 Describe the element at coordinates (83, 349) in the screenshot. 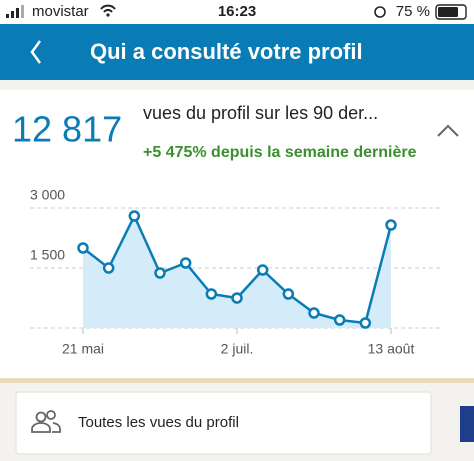

I see `x-tick-label: 21 mai` at that location.